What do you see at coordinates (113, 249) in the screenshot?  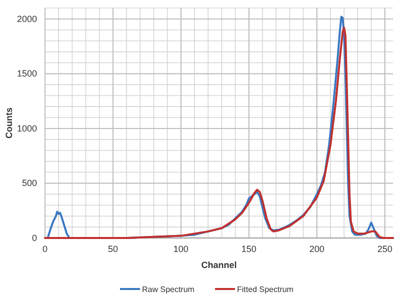 I see `x-tick-label: 50` at bounding box center [113, 249].